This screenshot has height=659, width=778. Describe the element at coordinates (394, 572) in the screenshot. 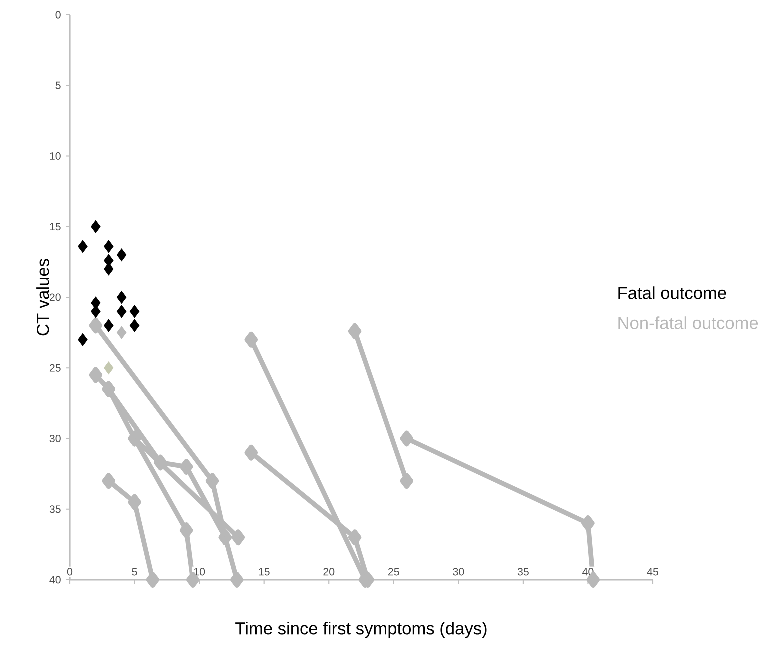

I see `x-tick-label: 25` at that location.